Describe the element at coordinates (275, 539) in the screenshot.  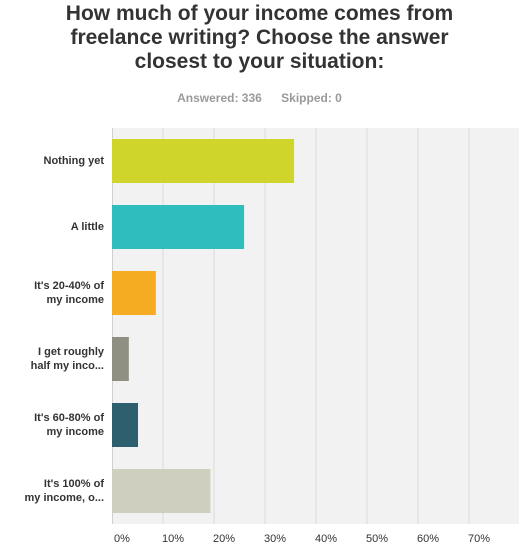
I see `x-tick-label: 30%` at that location.